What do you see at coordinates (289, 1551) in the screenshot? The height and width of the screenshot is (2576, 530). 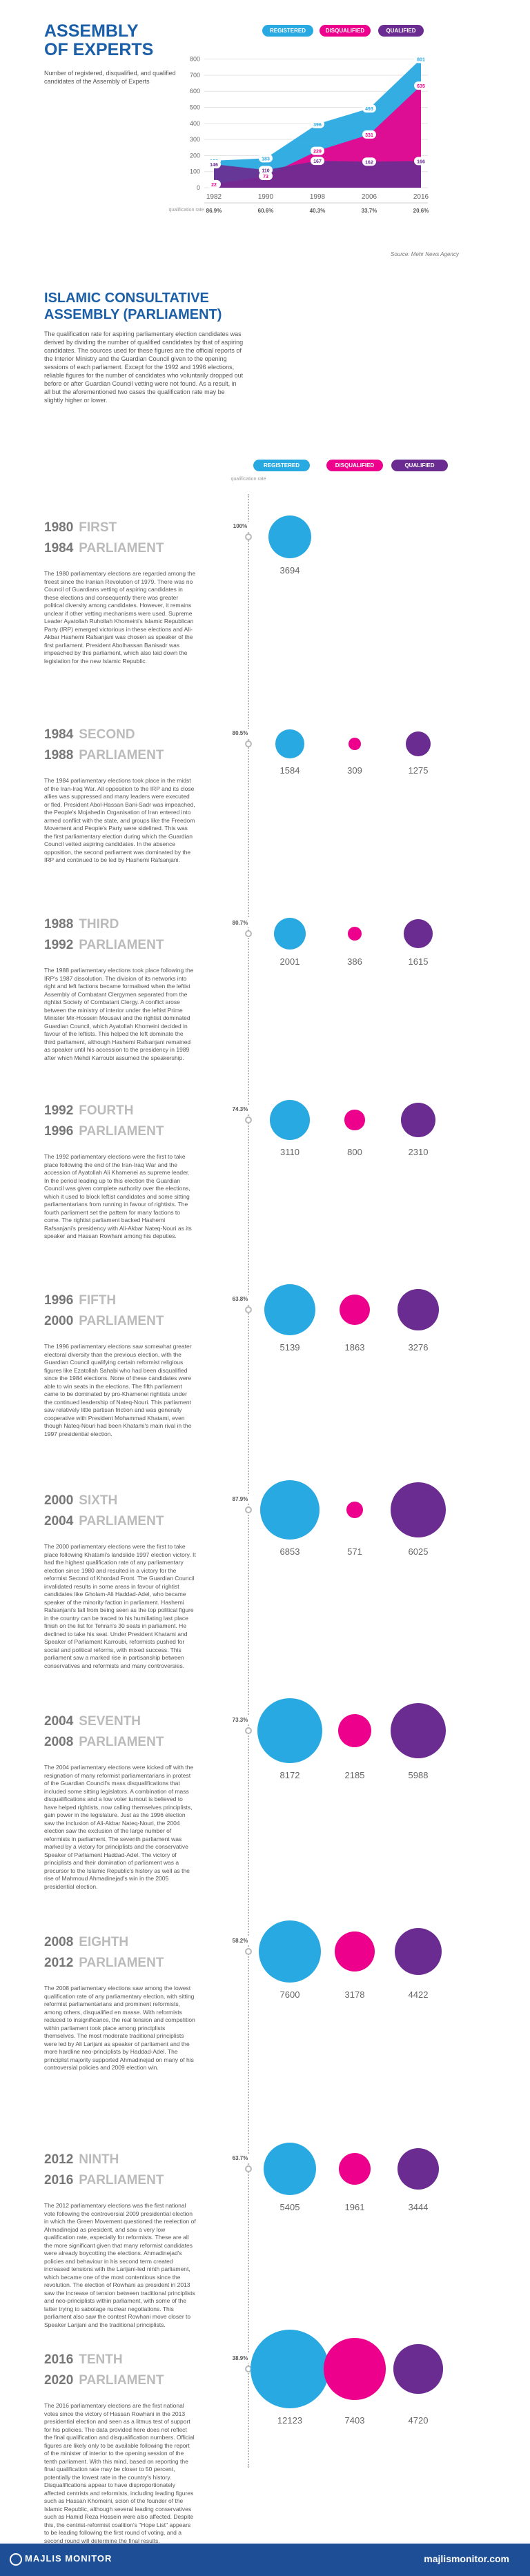 I see `registered-count: 6853` at bounding box center [289, 1551].